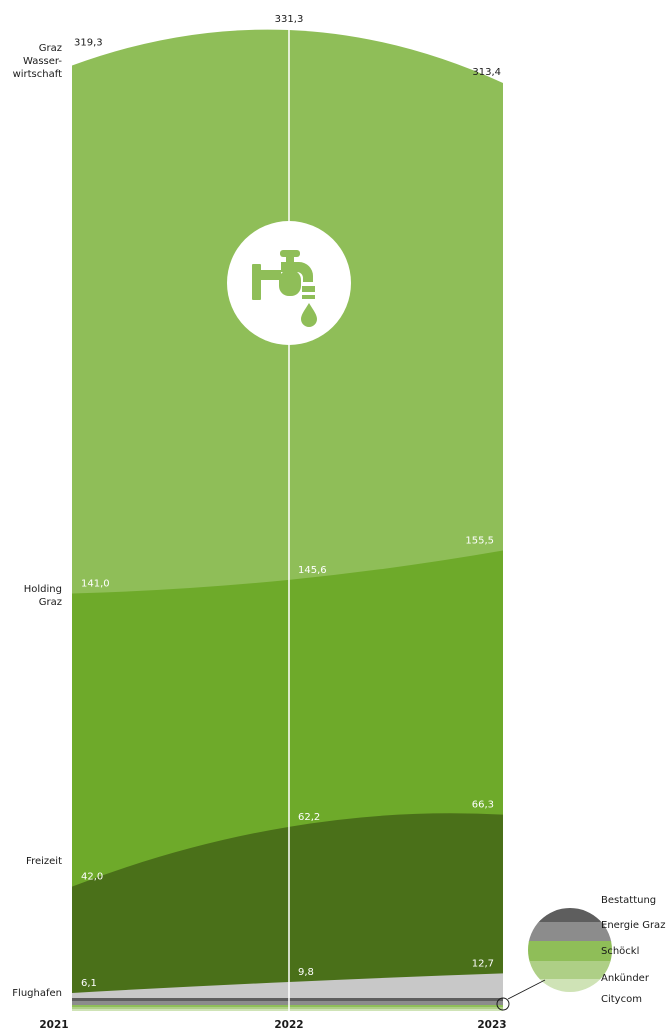 The height and width of the screenshot is (1033, 672). Describe the element at coordinates (37, 993) in the screenshot. I see `category-label: Flughafen` at that location.